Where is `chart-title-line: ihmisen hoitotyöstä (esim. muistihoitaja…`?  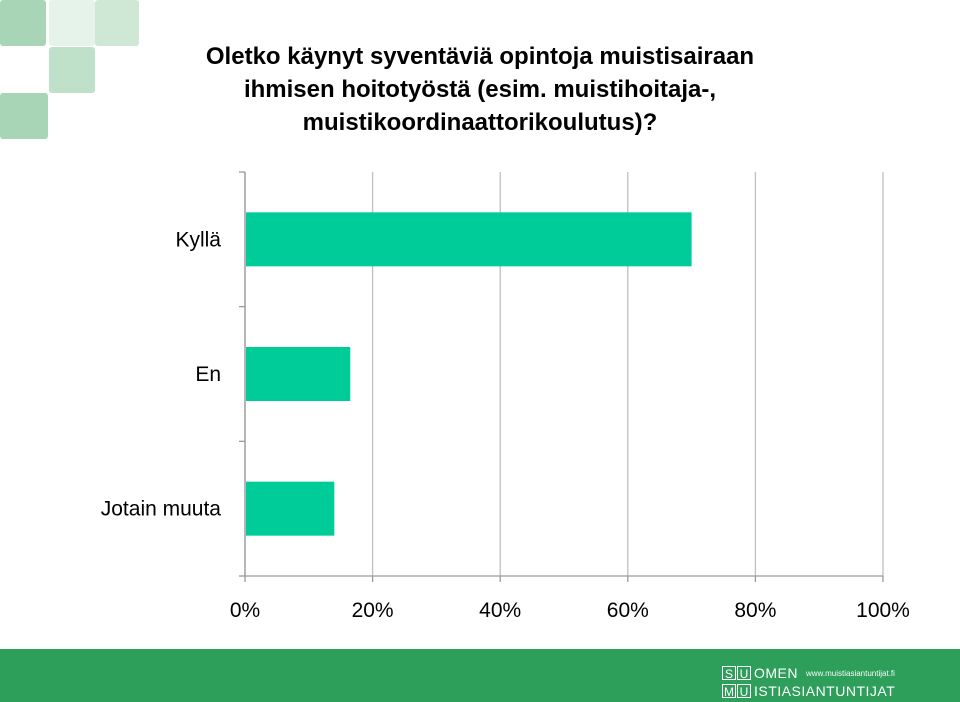
chart-title-line: ihmisen hoitotyöstä (esim. muistihoitaja… is located at coordinates (480, 89).